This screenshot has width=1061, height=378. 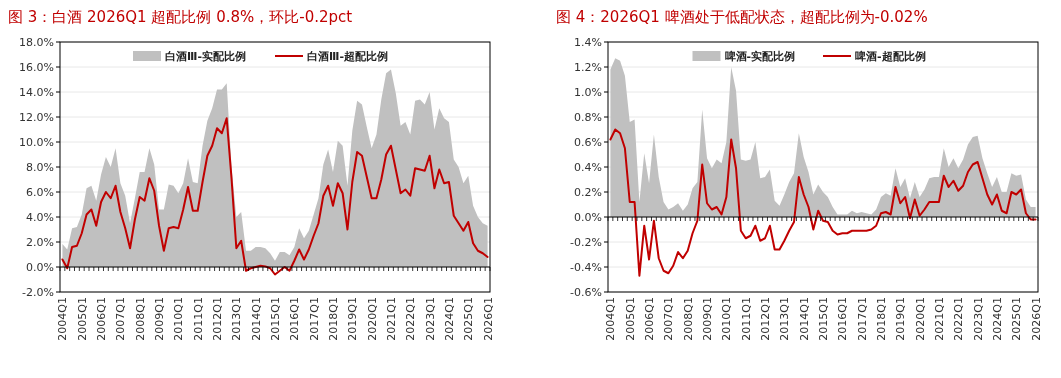 What do you see at coordinates (36, 117) in the screenshot?
I see `y-tick-label: 12.0%` at bounding box center [36, 117].